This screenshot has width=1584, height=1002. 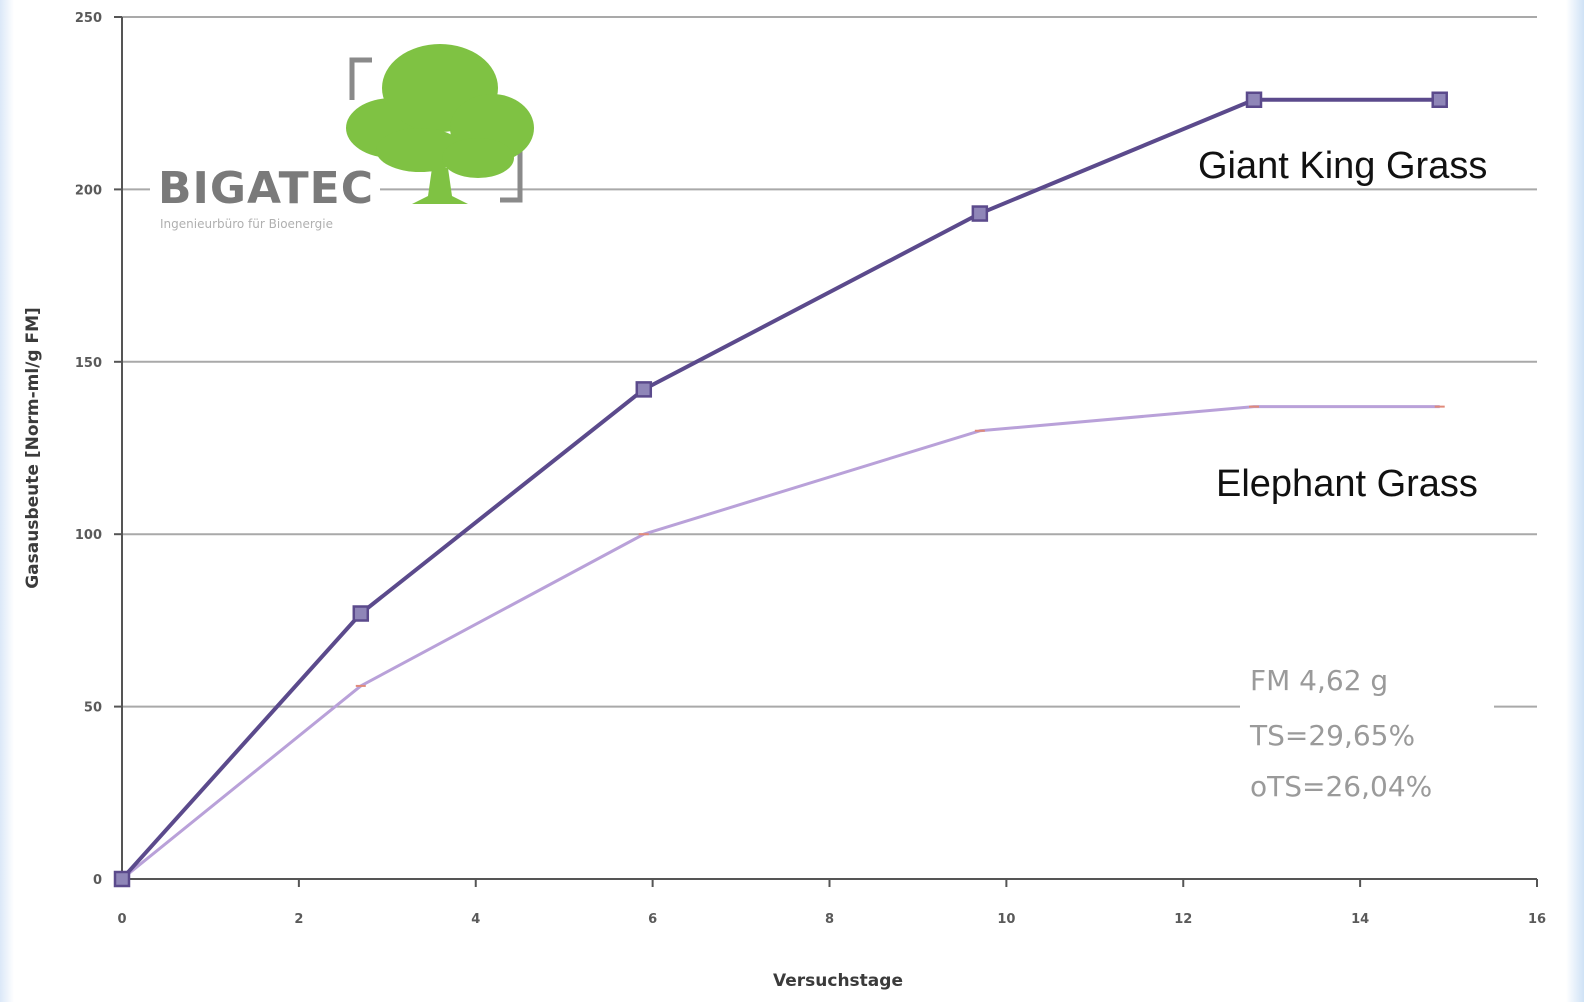 What do you see at coordinates (440, 124) in the screenshot?
I see `tree-icon` at bounding box center [440, 124].